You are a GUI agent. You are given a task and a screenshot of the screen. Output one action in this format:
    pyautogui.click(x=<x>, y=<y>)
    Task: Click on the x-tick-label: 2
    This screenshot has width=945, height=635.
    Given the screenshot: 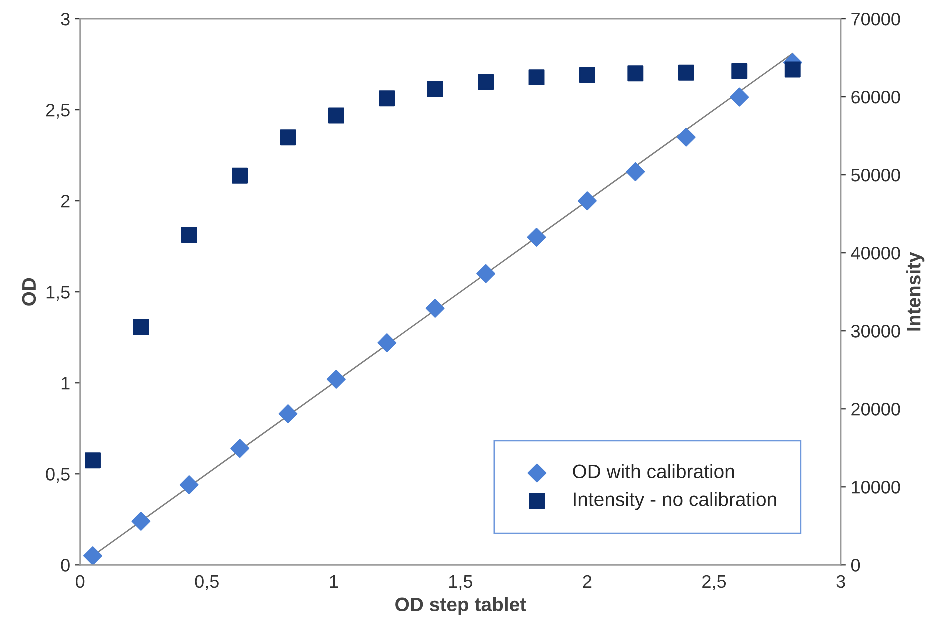 What is the action you would take?
    pyautogui.click(x=587, y=581)
    